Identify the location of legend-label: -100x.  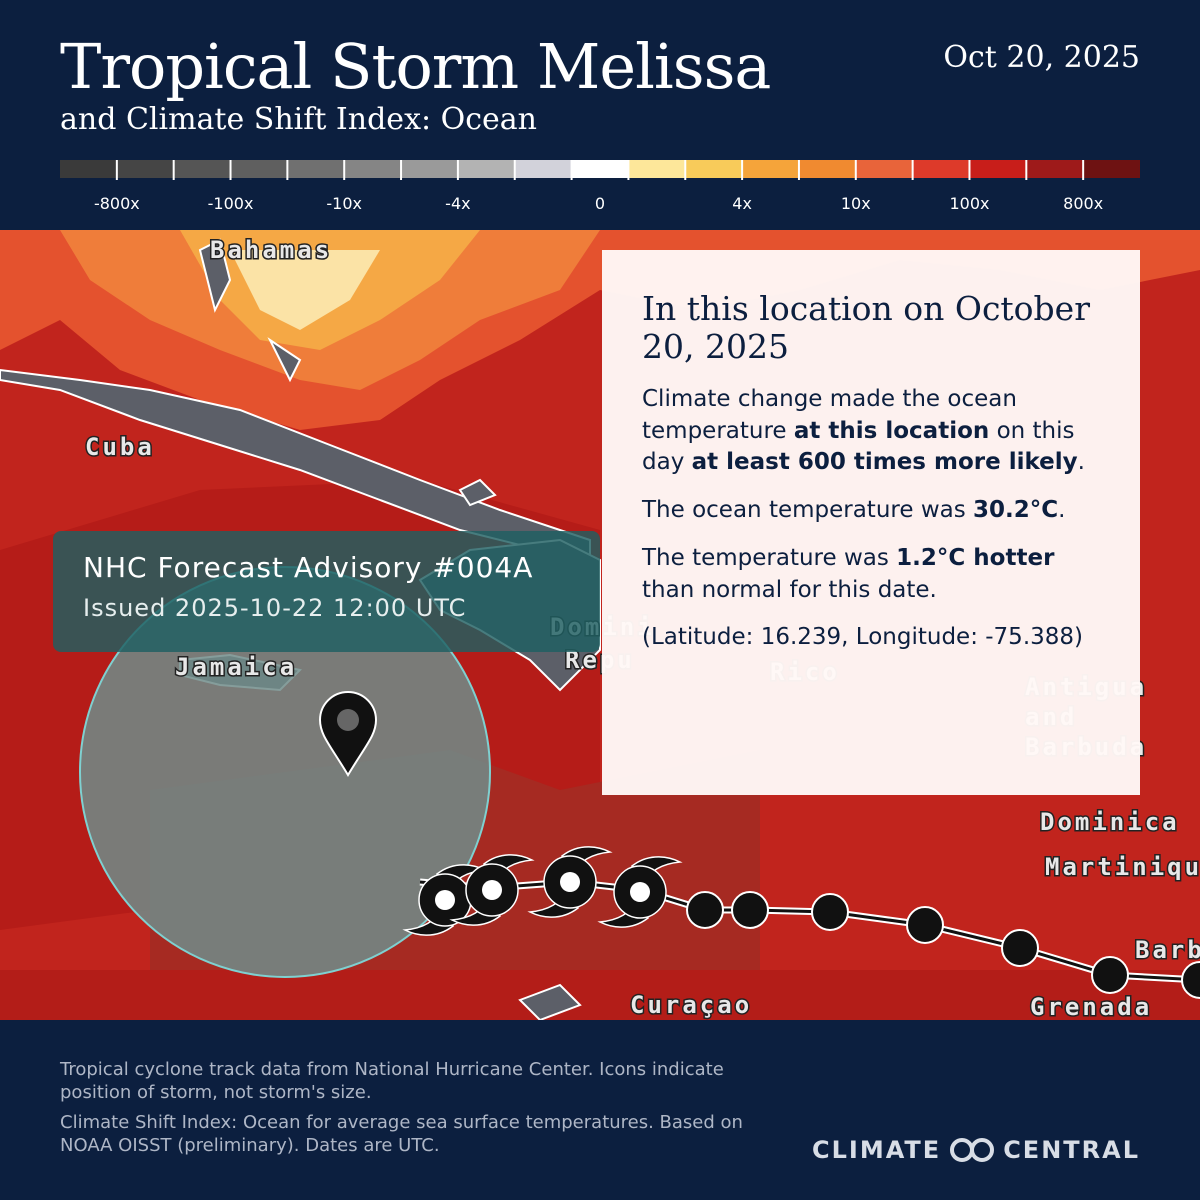
(230, 203).